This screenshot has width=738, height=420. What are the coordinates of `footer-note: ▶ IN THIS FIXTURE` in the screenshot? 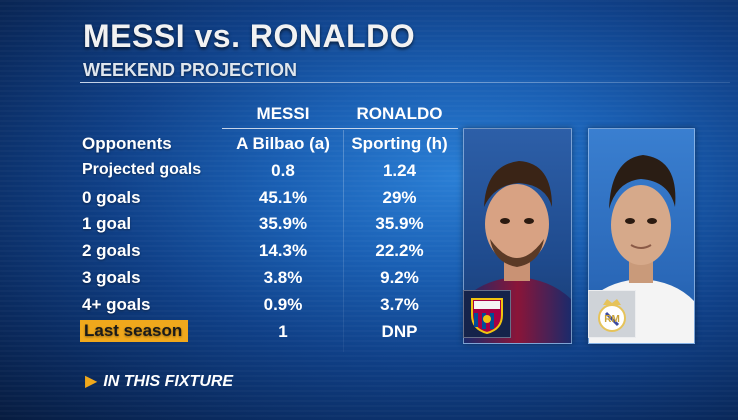 It's located at (159, 381).